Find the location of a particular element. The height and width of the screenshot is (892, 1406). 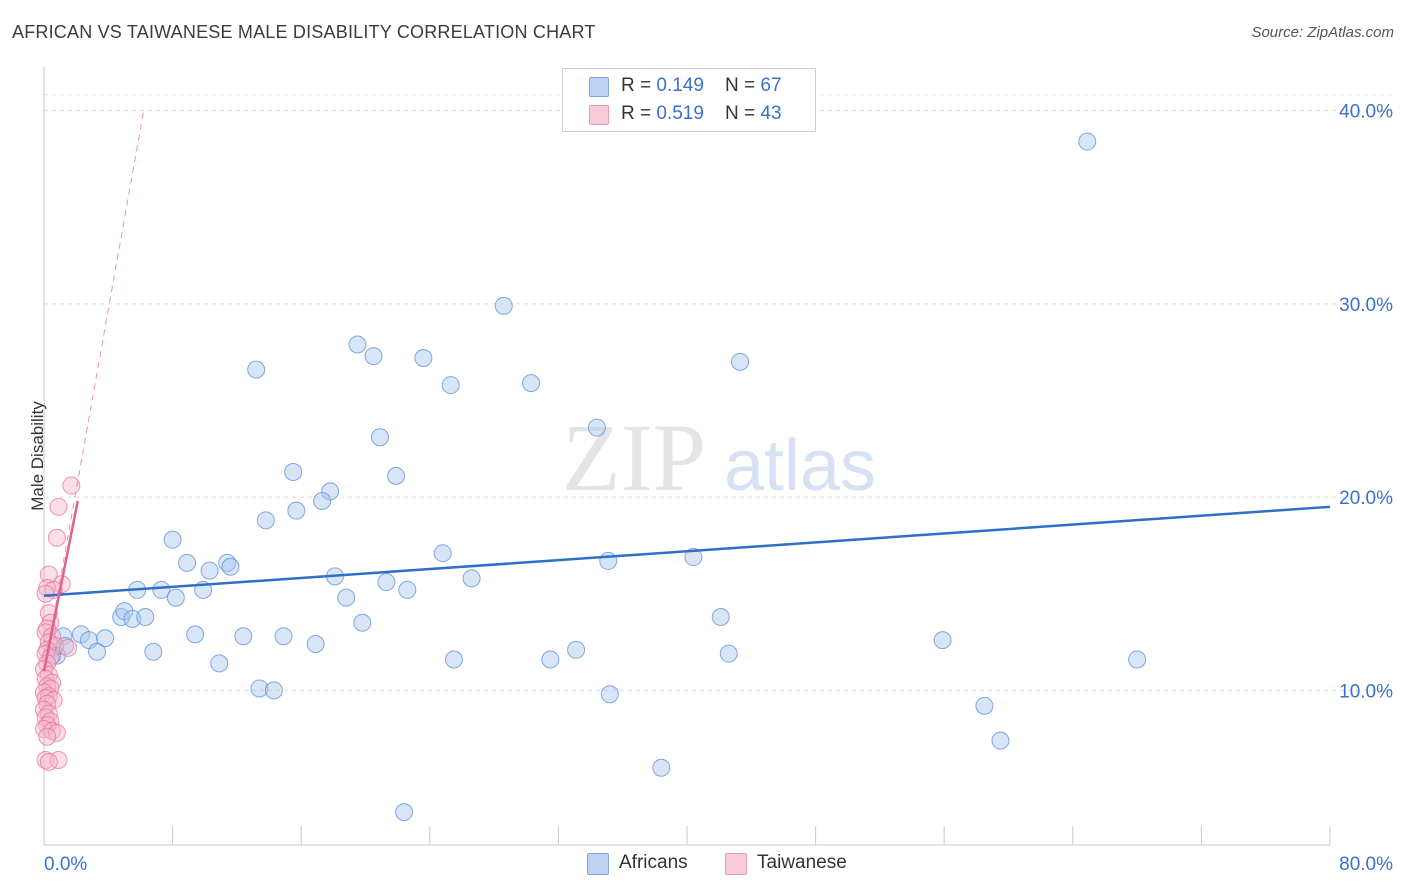

trend-line-africans is located at coordinates (687, 551).